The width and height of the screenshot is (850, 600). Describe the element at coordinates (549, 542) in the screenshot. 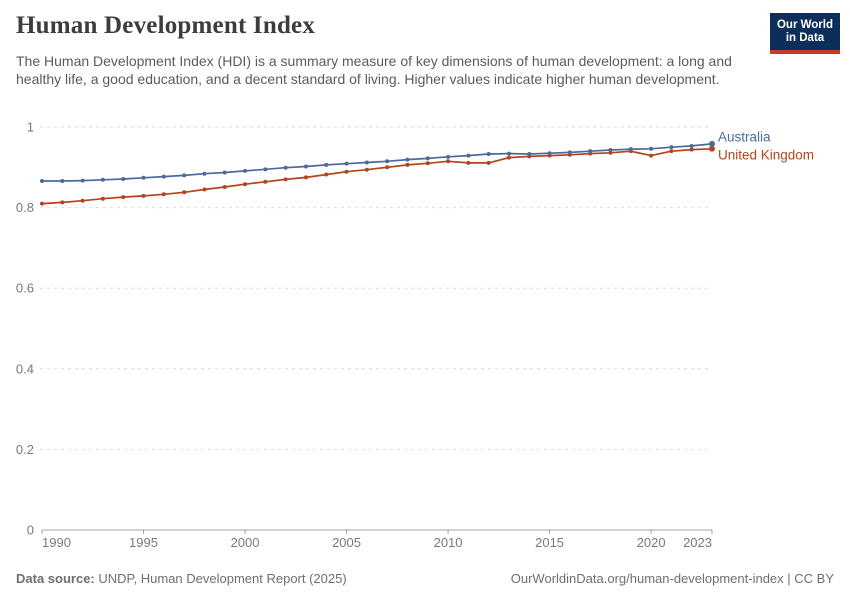

I see `x-axis-tick-label: 2015` at that location.